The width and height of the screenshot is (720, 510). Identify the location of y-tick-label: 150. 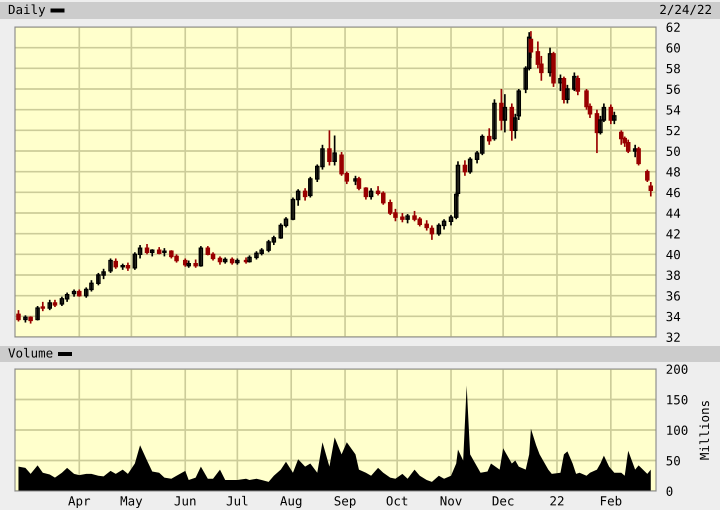
(677, 399).